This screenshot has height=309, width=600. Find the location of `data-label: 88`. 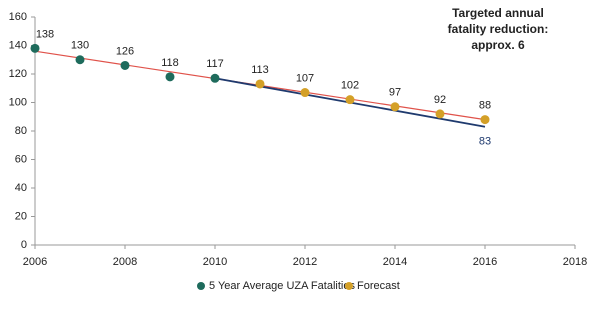

data-label: 88 is located at coordinates (485, 106).